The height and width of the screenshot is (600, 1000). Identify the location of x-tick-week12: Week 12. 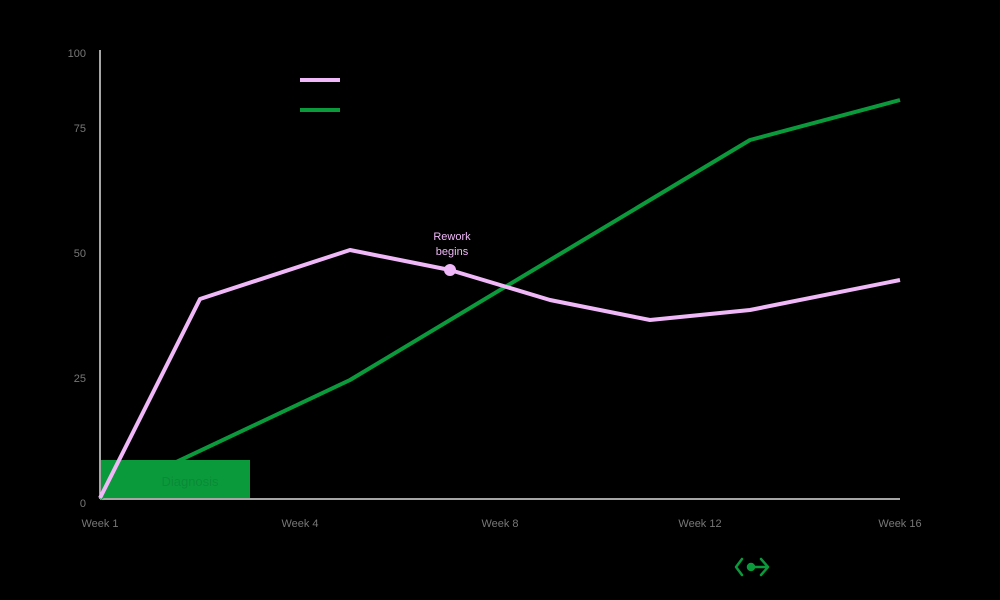
(699, 524).